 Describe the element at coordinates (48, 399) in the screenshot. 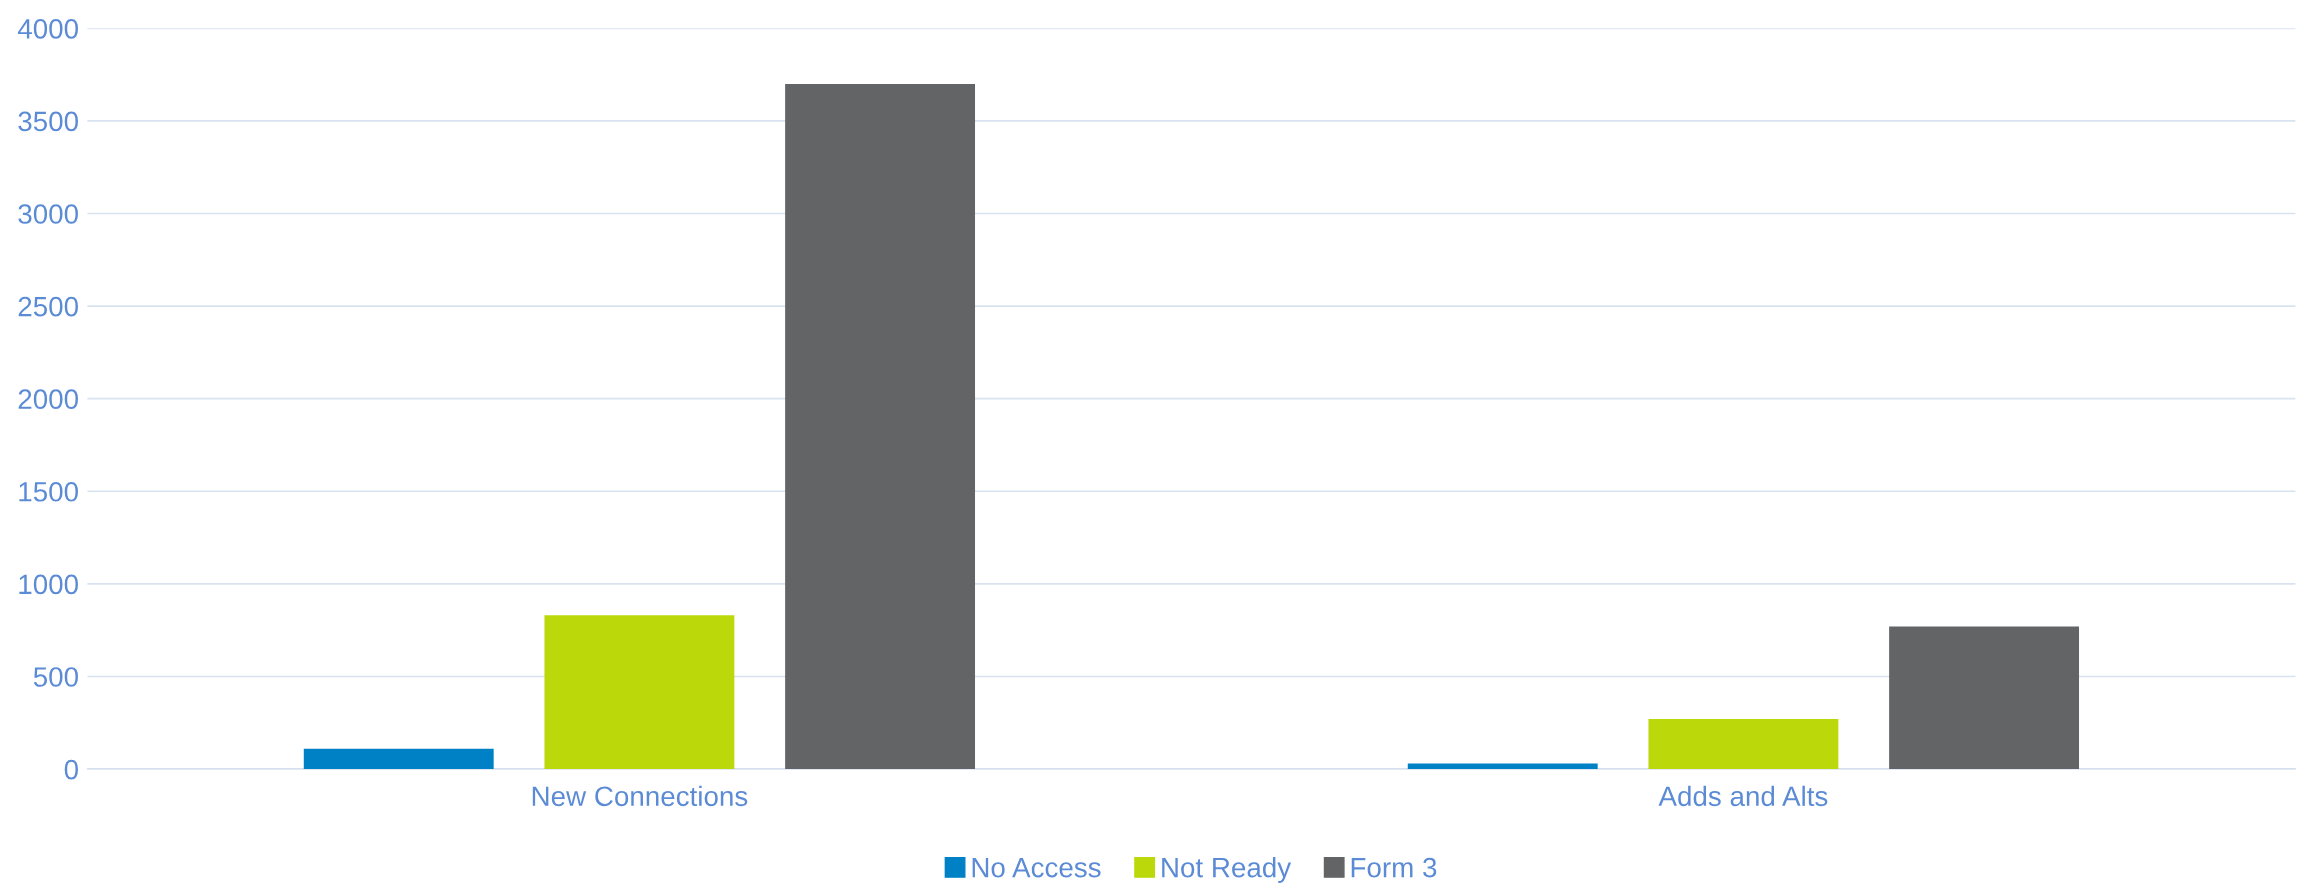

I see `y-tick-label: 2000` at that location.